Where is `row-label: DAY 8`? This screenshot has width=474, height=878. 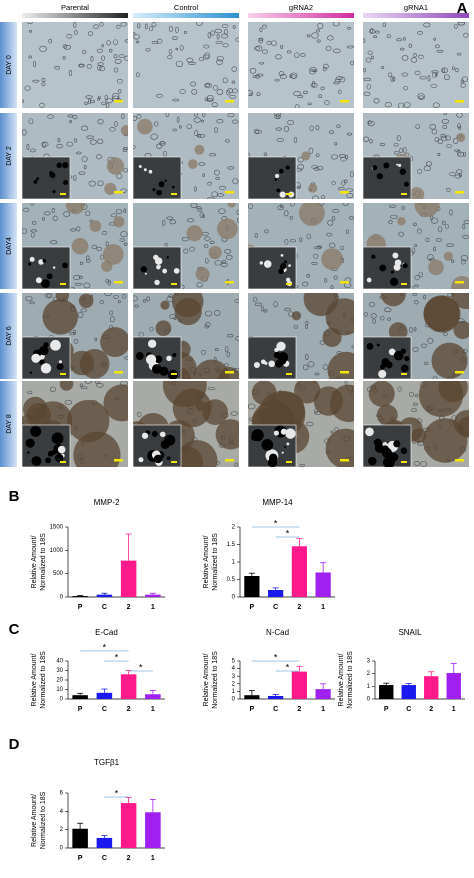
row-label: DAY 8 is located at coordinates (9, 424).